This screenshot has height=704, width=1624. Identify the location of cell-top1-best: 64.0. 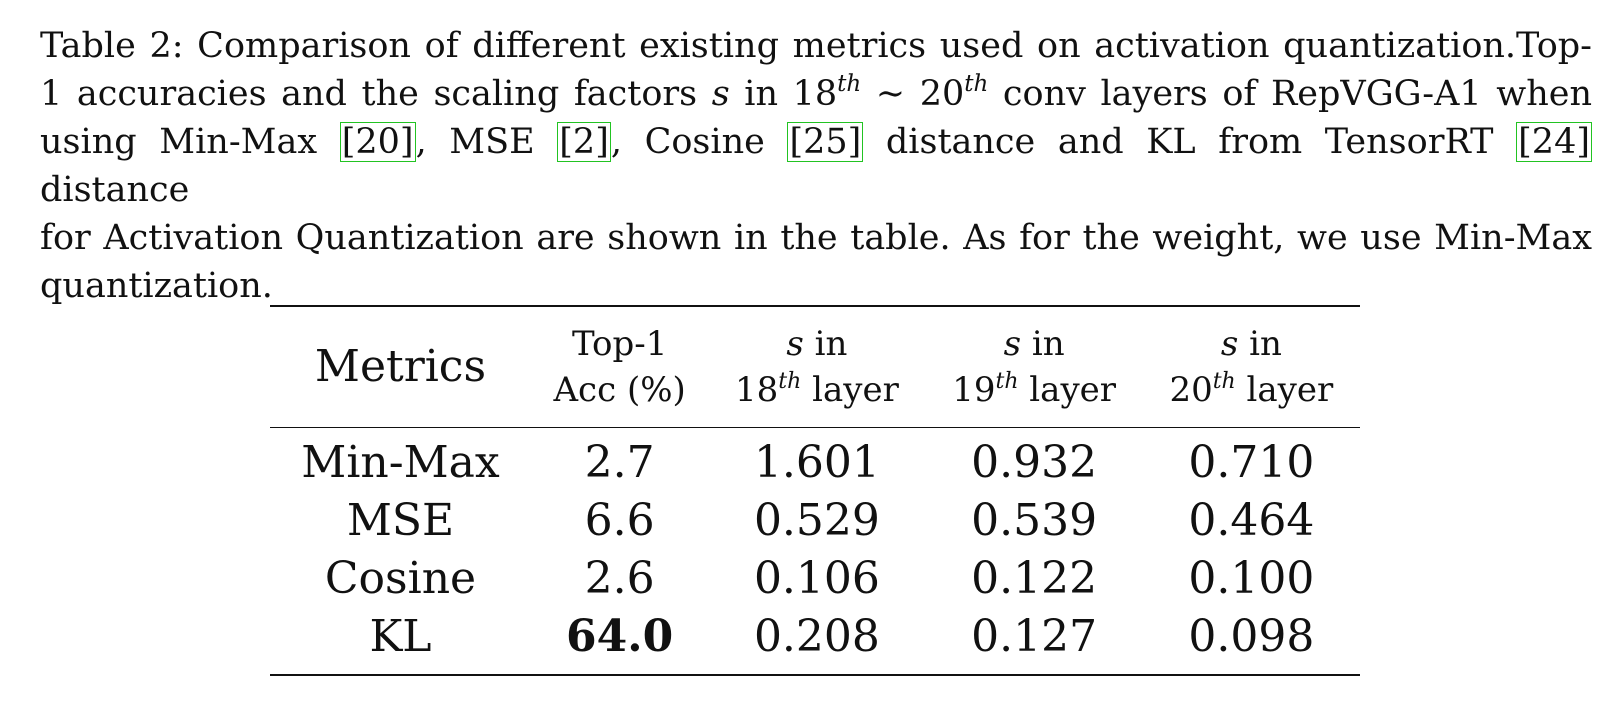
(620, 636).